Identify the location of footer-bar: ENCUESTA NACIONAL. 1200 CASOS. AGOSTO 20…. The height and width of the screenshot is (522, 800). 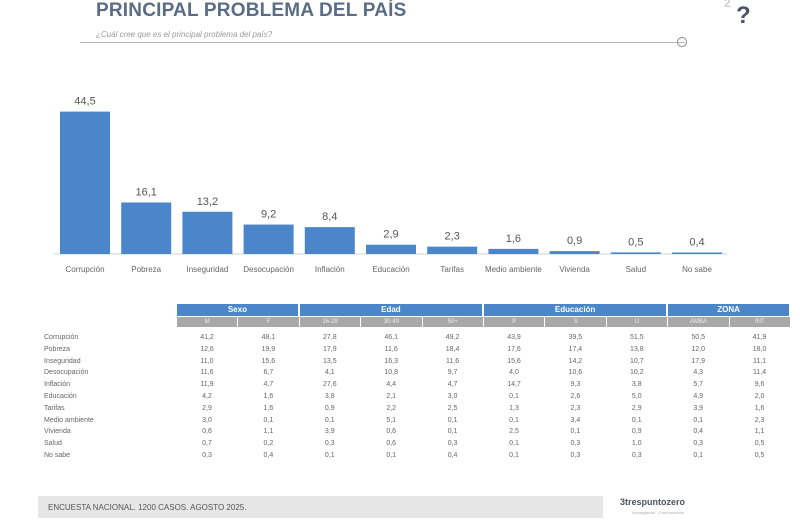
(320, 507).